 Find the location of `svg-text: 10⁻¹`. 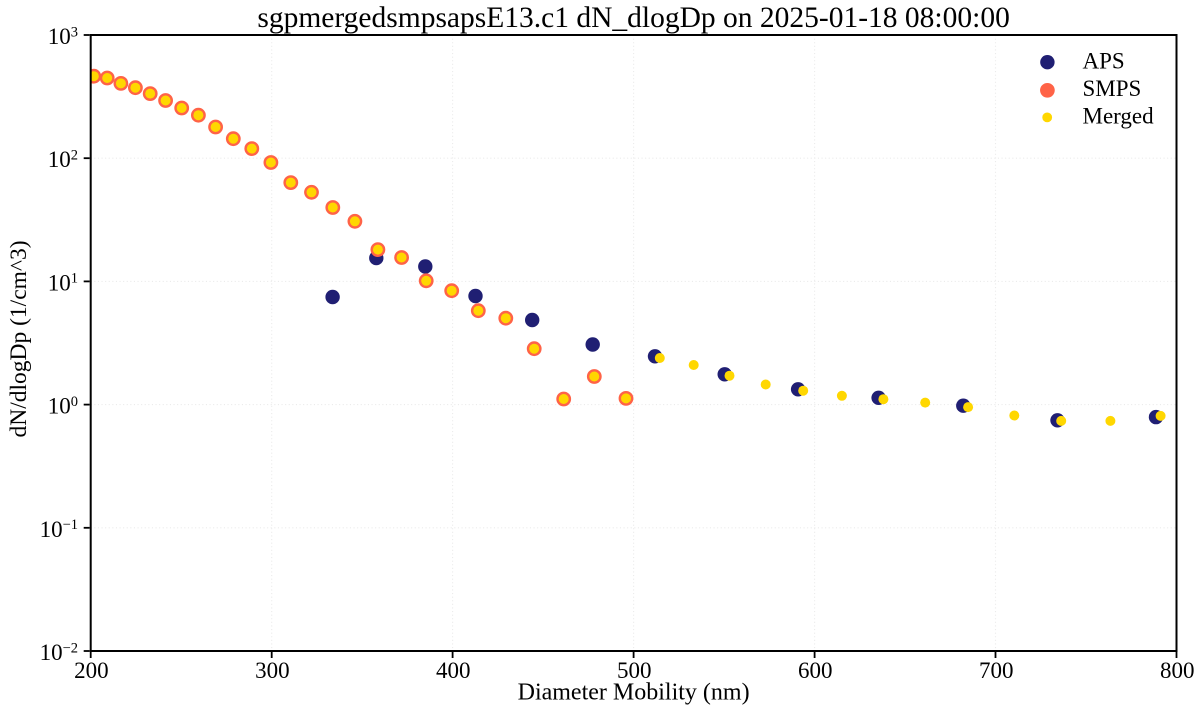

svg-text: 10⁻¹ is located at coordinates (59, 529).